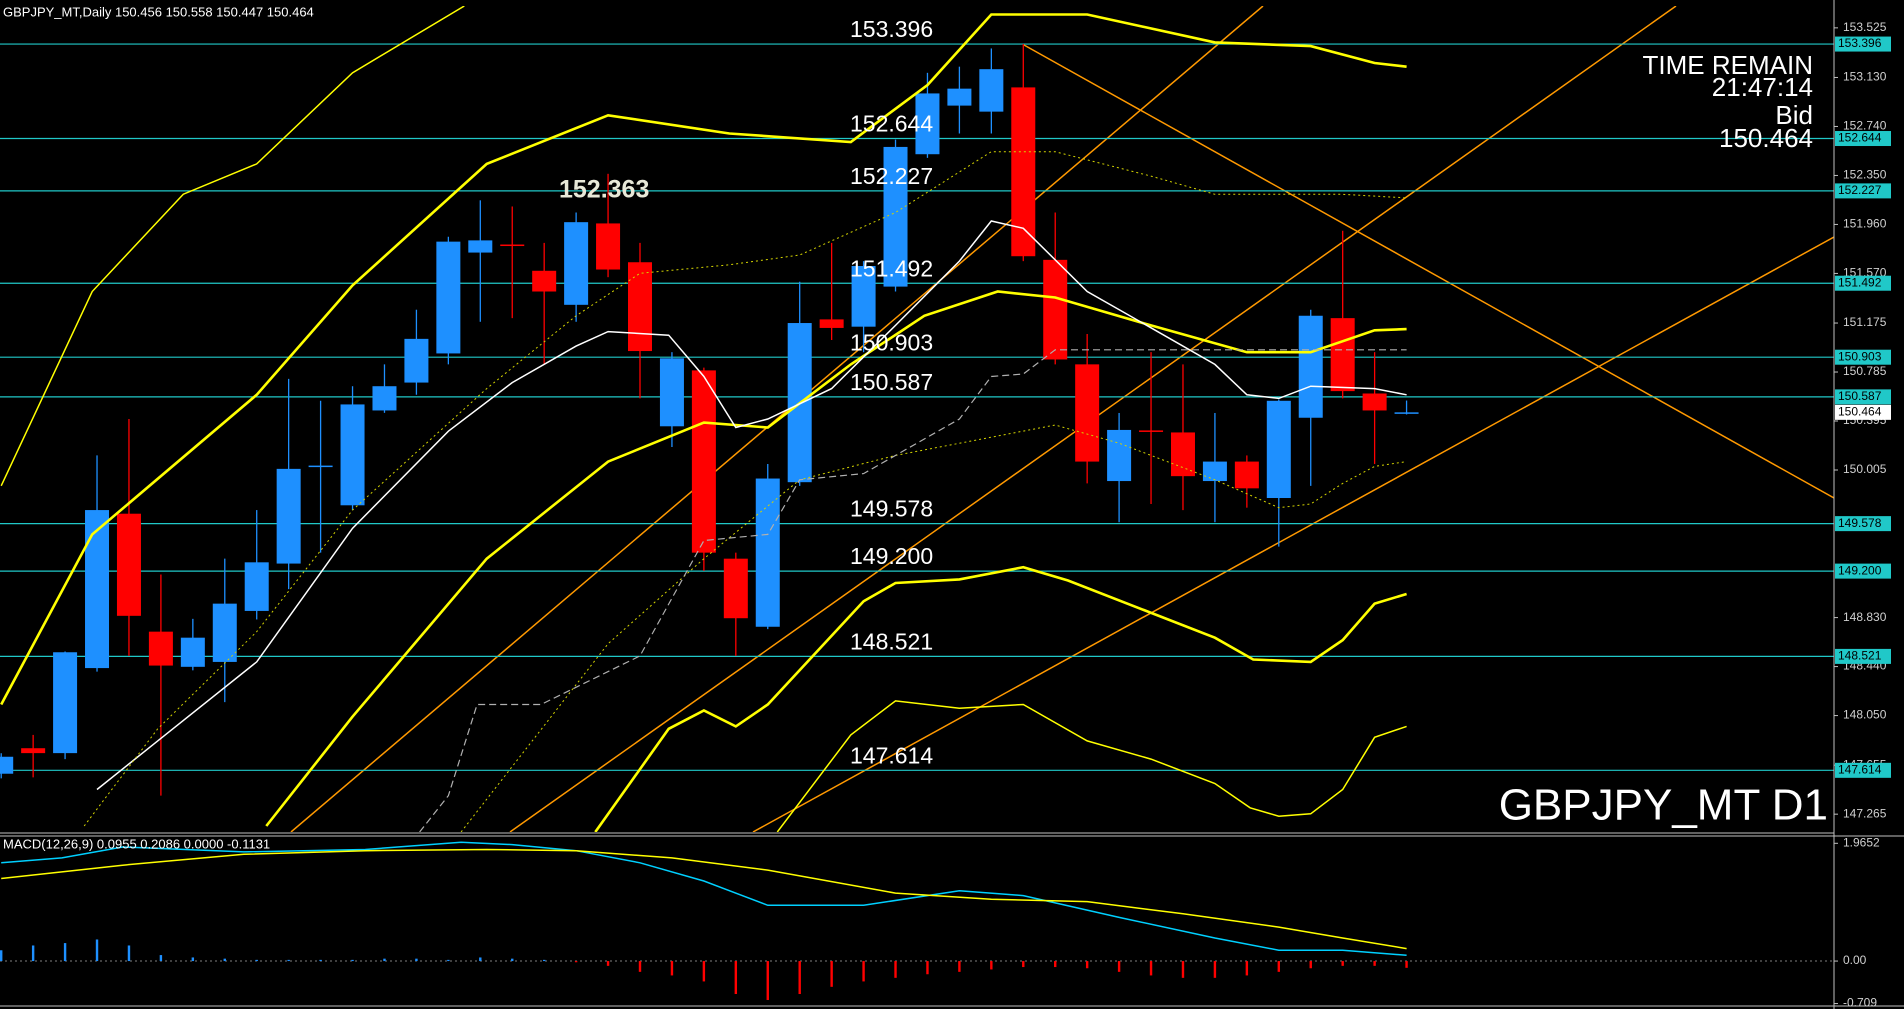 This screenshot has width=1904, height=1009. Describe the element at coordinates (891, 124) in the screenshot. I see `level-label: 152.644` at that location.